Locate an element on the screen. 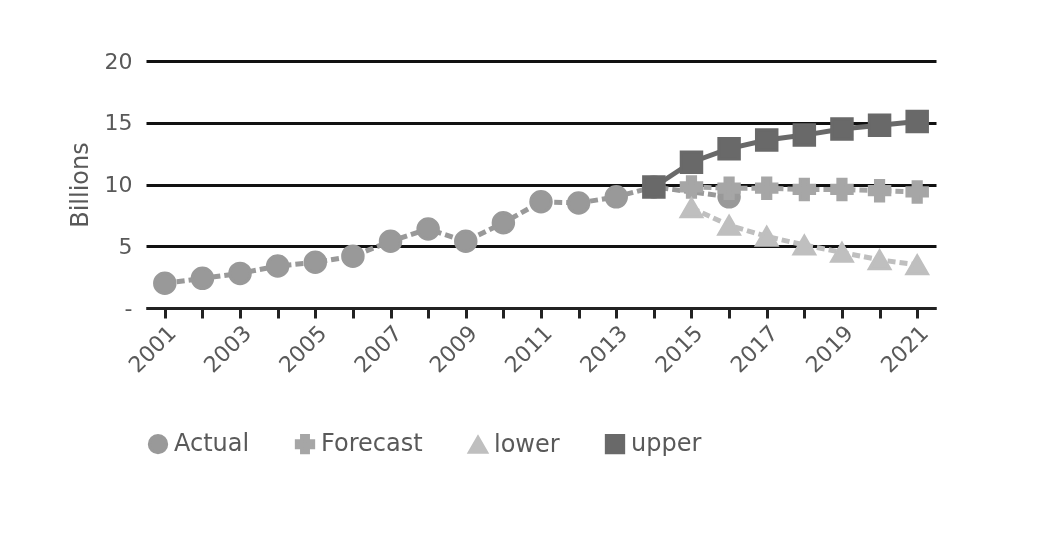  legend-label: Forecast is located at coordinates (372, 443).